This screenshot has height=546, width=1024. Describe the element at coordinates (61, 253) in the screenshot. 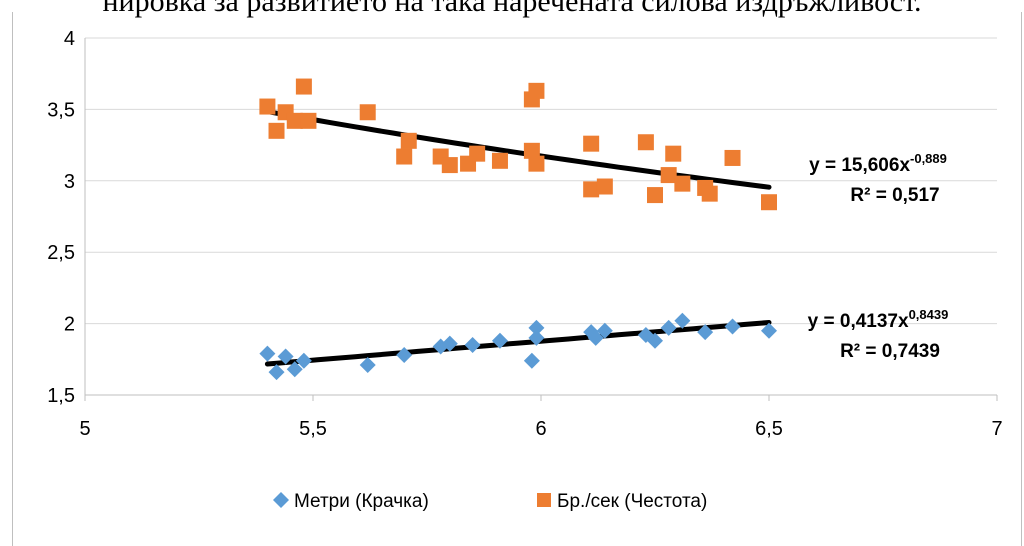

I see `y-tick-label: 2,5` at that location.